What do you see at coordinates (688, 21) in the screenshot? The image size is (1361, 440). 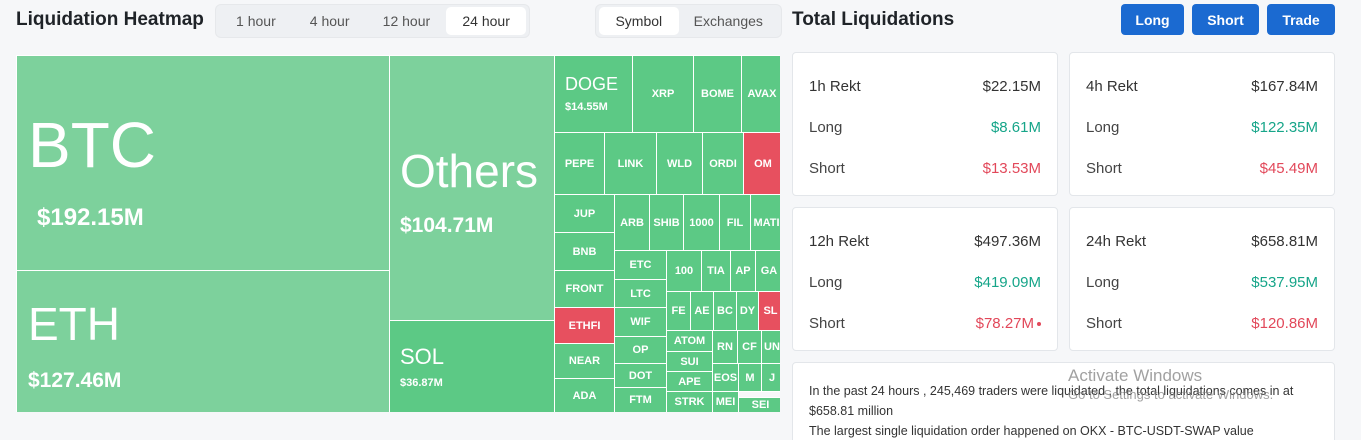 I see `group-by-tabs: Symbol Exchanges` at bounding box center [688, 21].